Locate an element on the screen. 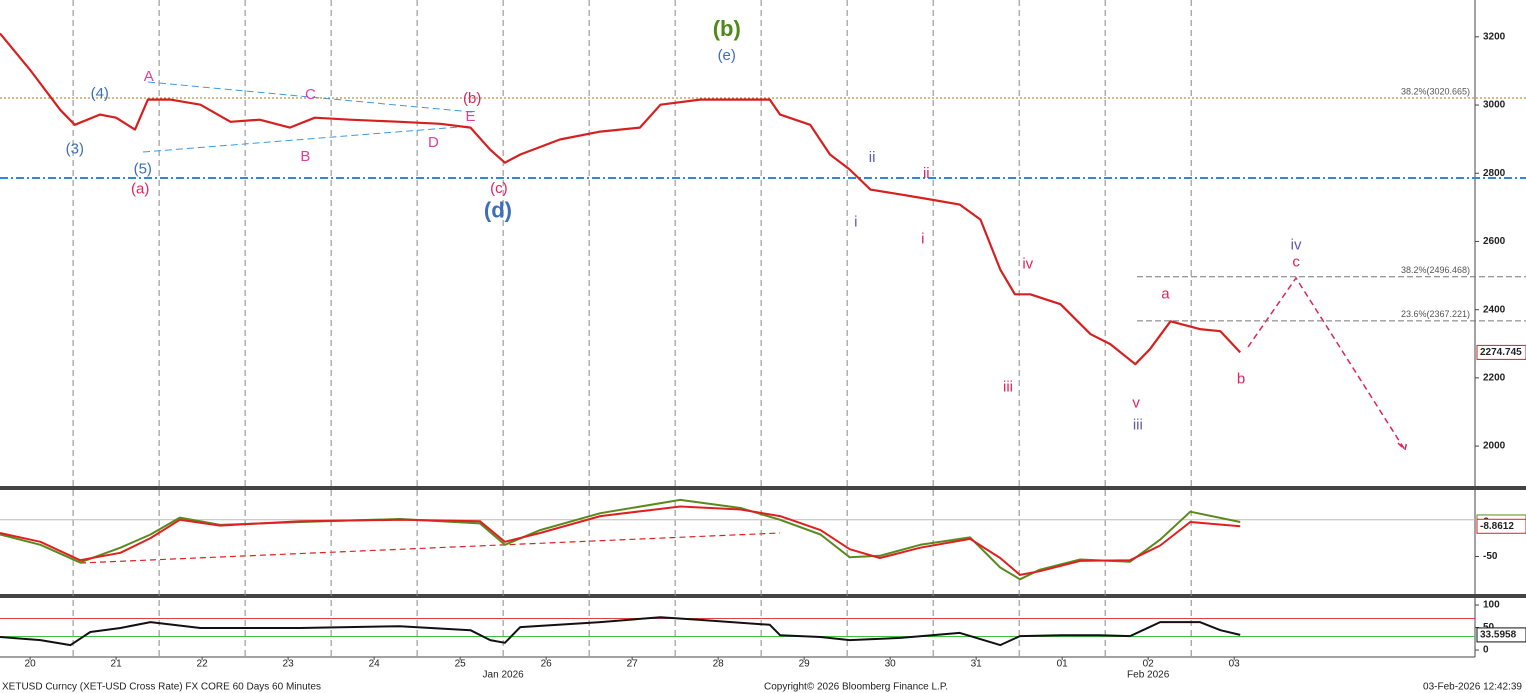 The width and height of the screenshot is (1526, 693). wave-label: B is located at coordinates (305, 156).